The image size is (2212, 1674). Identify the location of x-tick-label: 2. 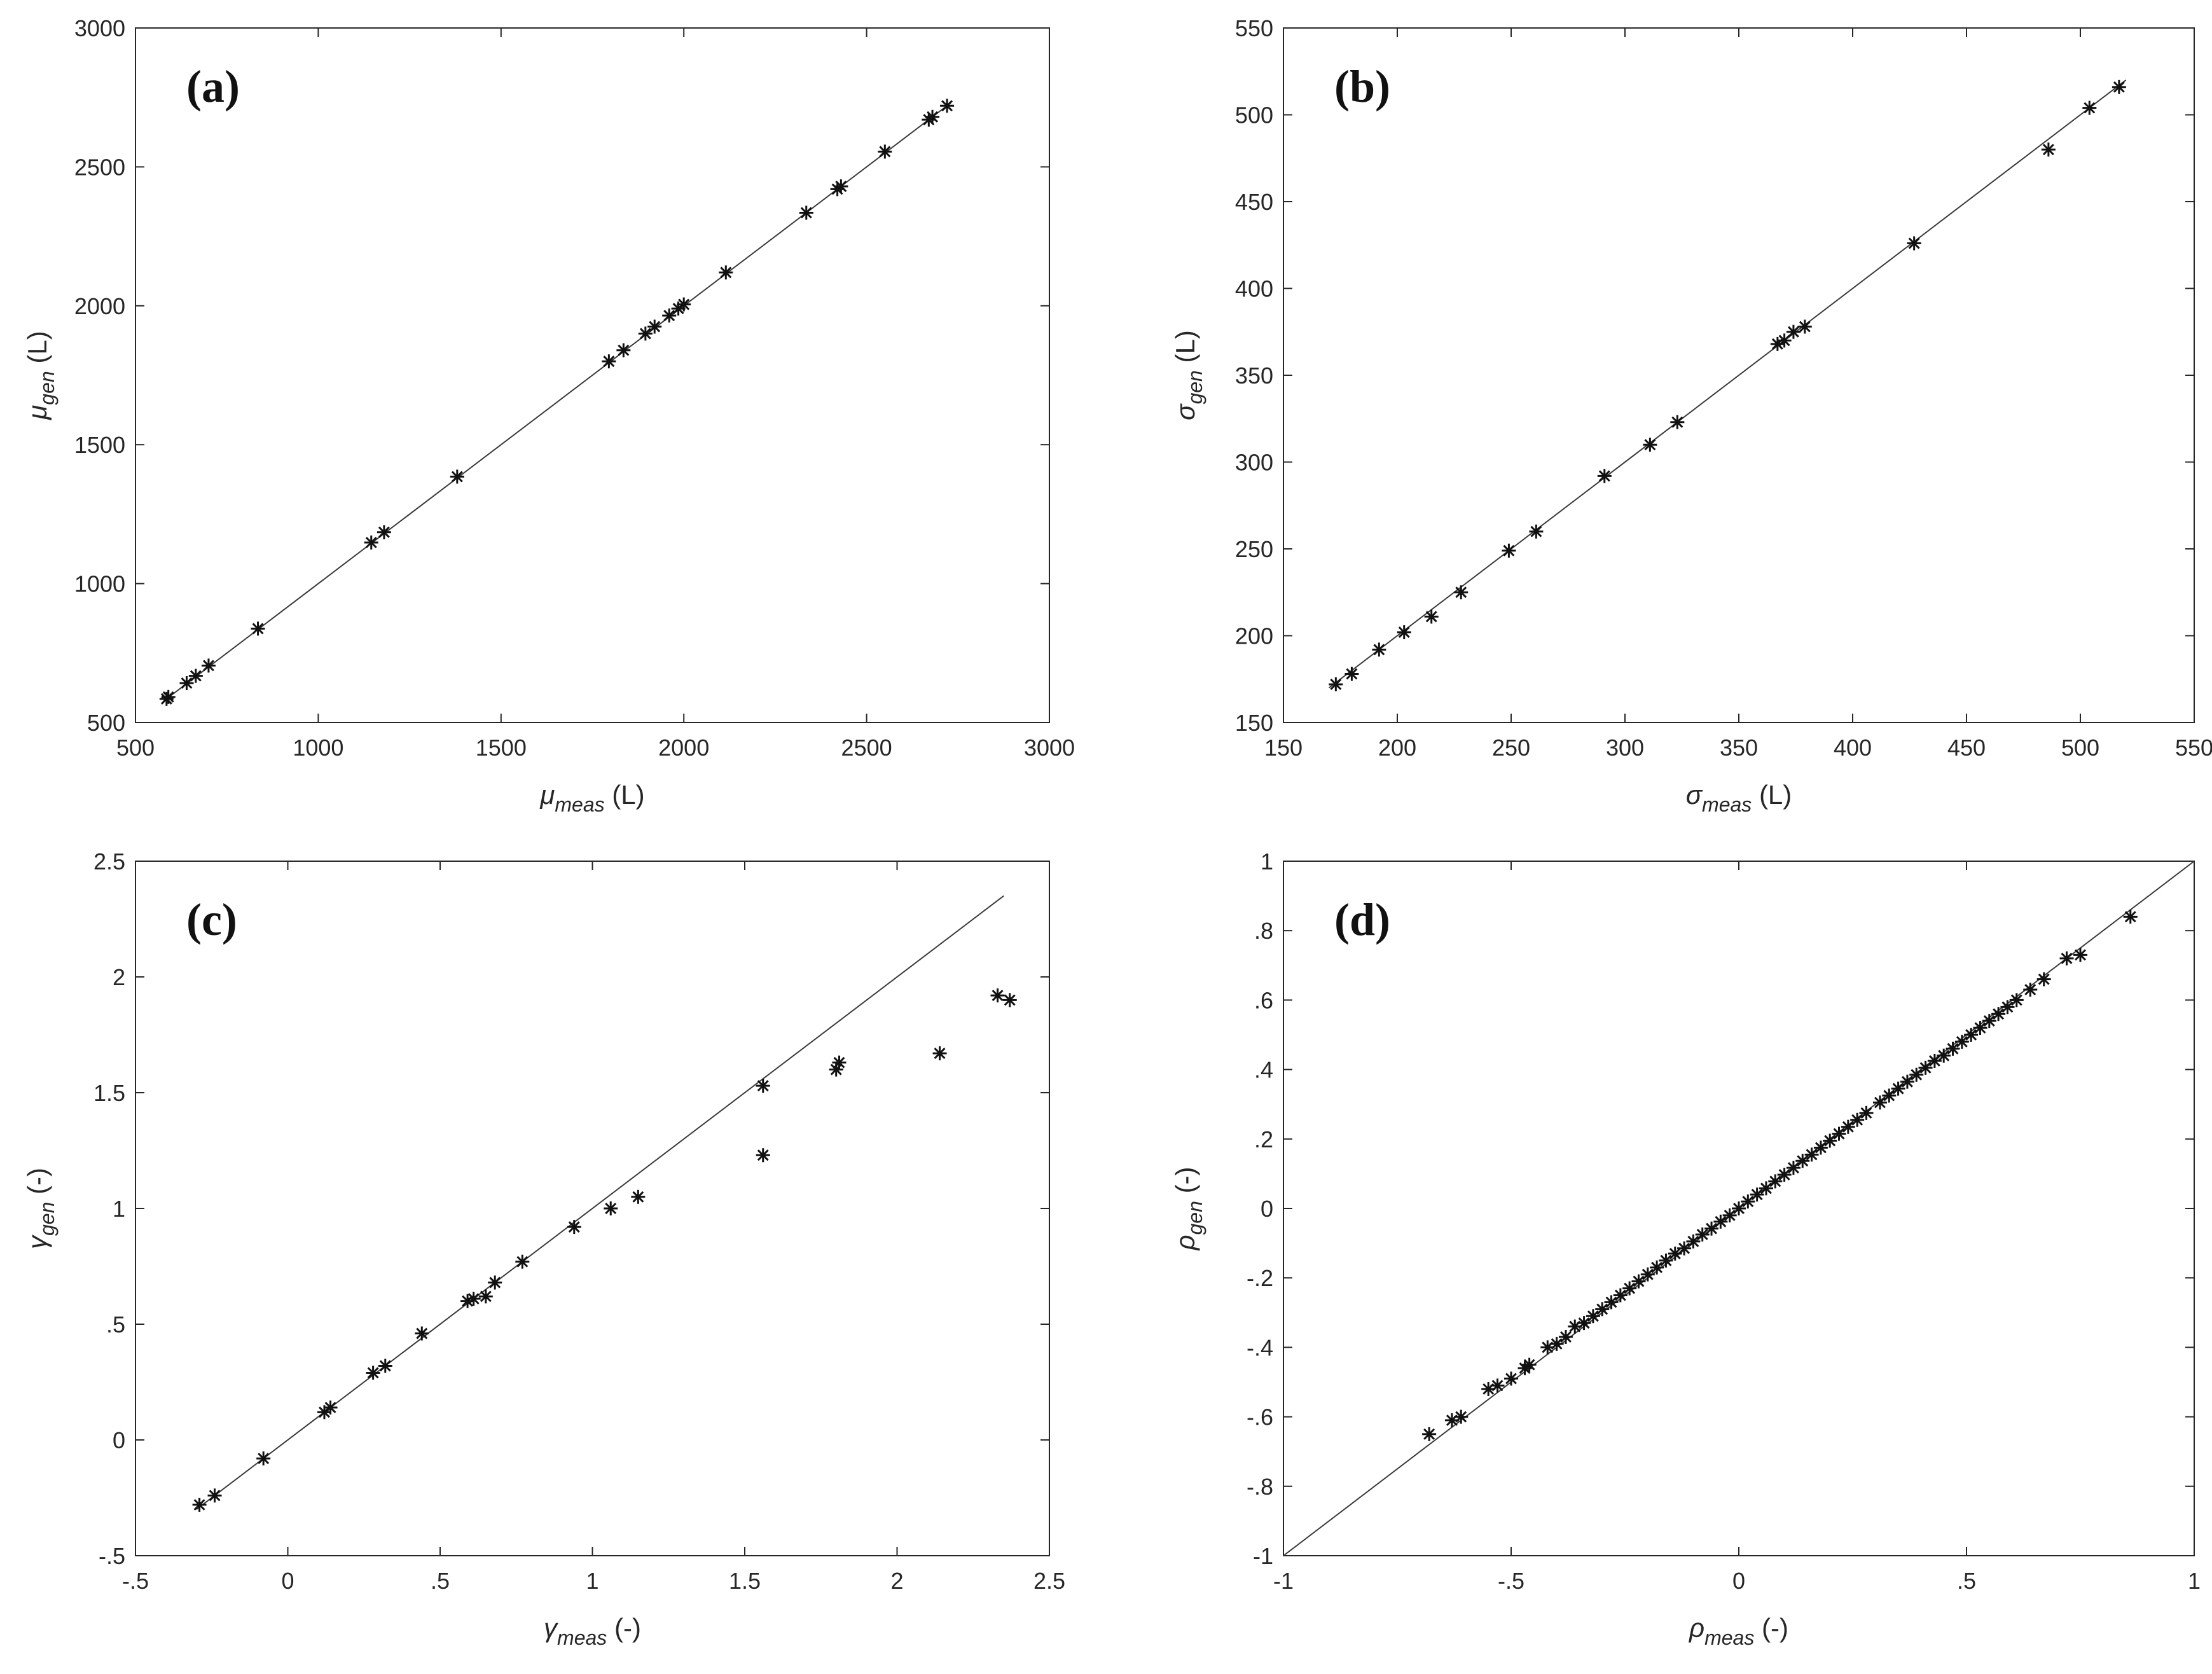
(897, 1581).